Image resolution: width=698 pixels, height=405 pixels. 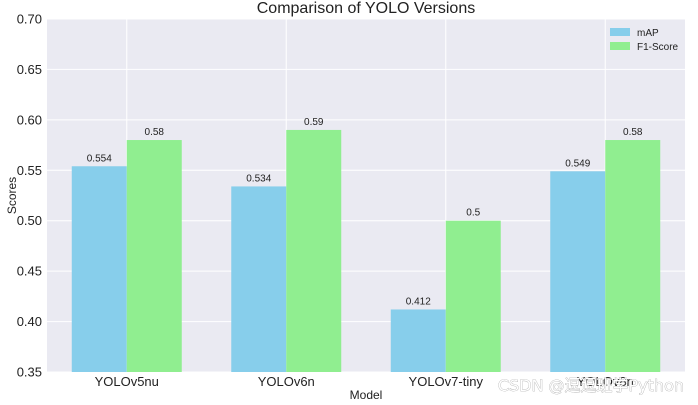 What do you see at coordinates (644, 40) in the screenshot?
I see `legend: mAP F1-Score` at bounding box center [644, 40].